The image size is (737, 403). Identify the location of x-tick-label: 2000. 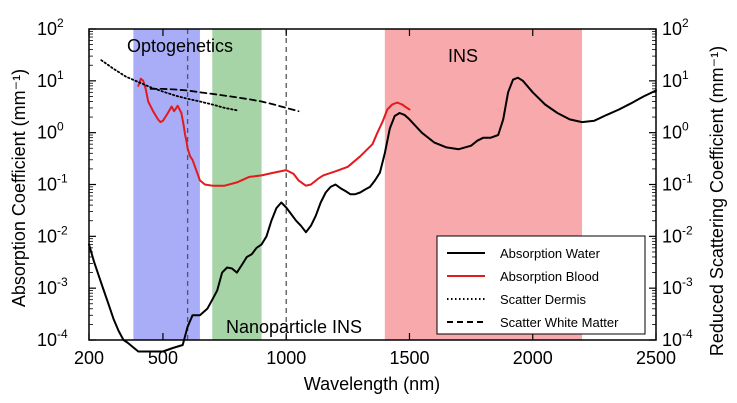
(533, 358).